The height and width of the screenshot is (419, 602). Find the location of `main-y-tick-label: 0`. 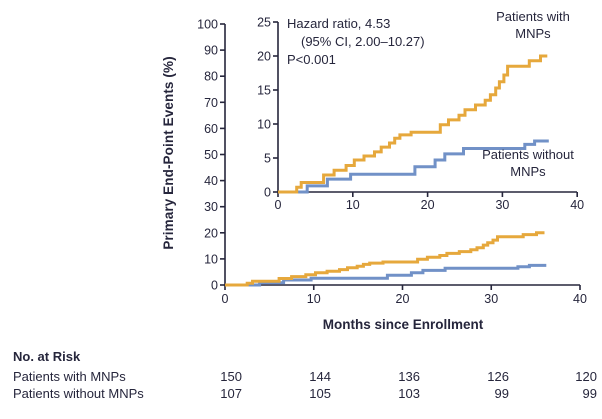

main-y-tick-label: 0 is located at coordinates (214, 286).